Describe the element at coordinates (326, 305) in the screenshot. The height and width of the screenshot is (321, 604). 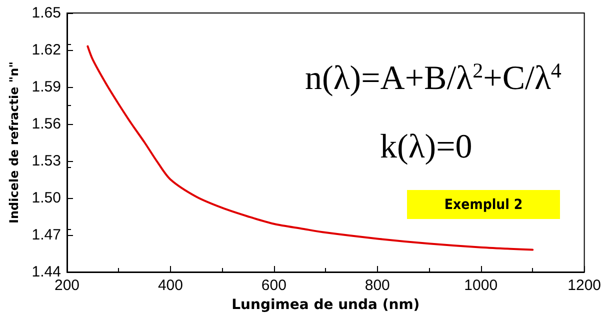
I see `x-axis-title: Lungimea de unda (nm)` at that location.